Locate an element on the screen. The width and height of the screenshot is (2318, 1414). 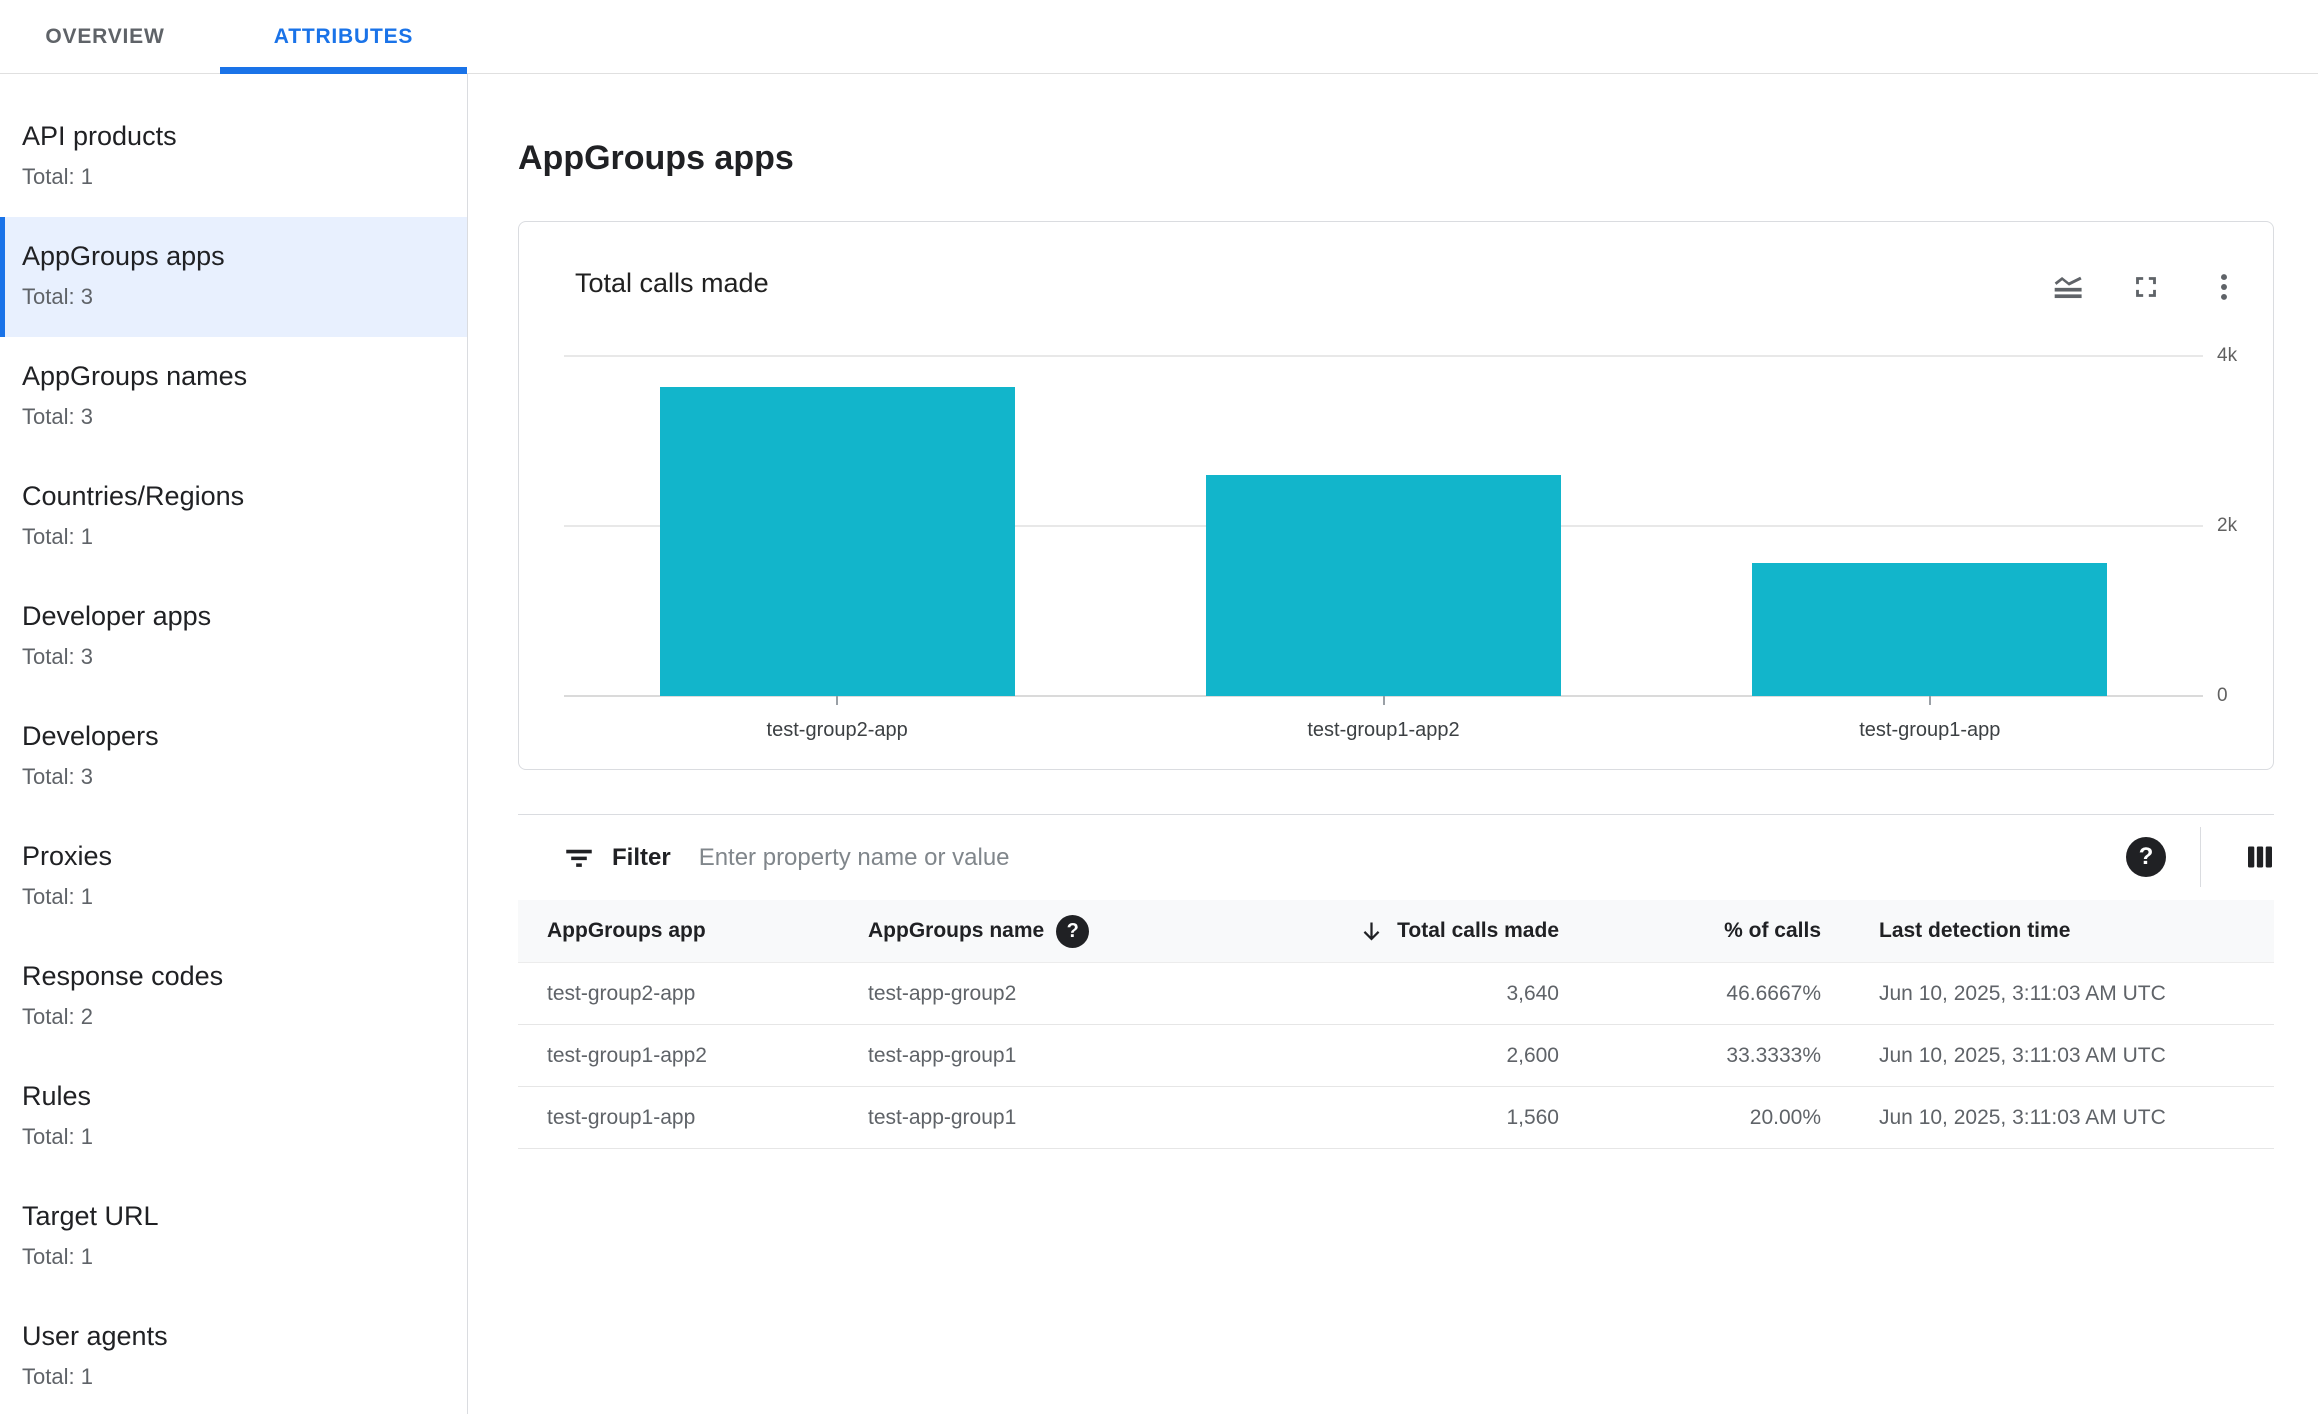
sidebar-item-countries-regions: Countries/Regions Total: 1 is located at coordinates (233, 517).